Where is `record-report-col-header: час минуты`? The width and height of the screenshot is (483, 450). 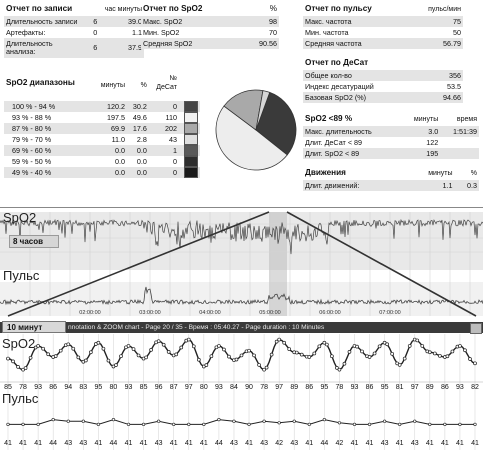 record-report-col-header: час минуты is located at coordinates (123, 9).